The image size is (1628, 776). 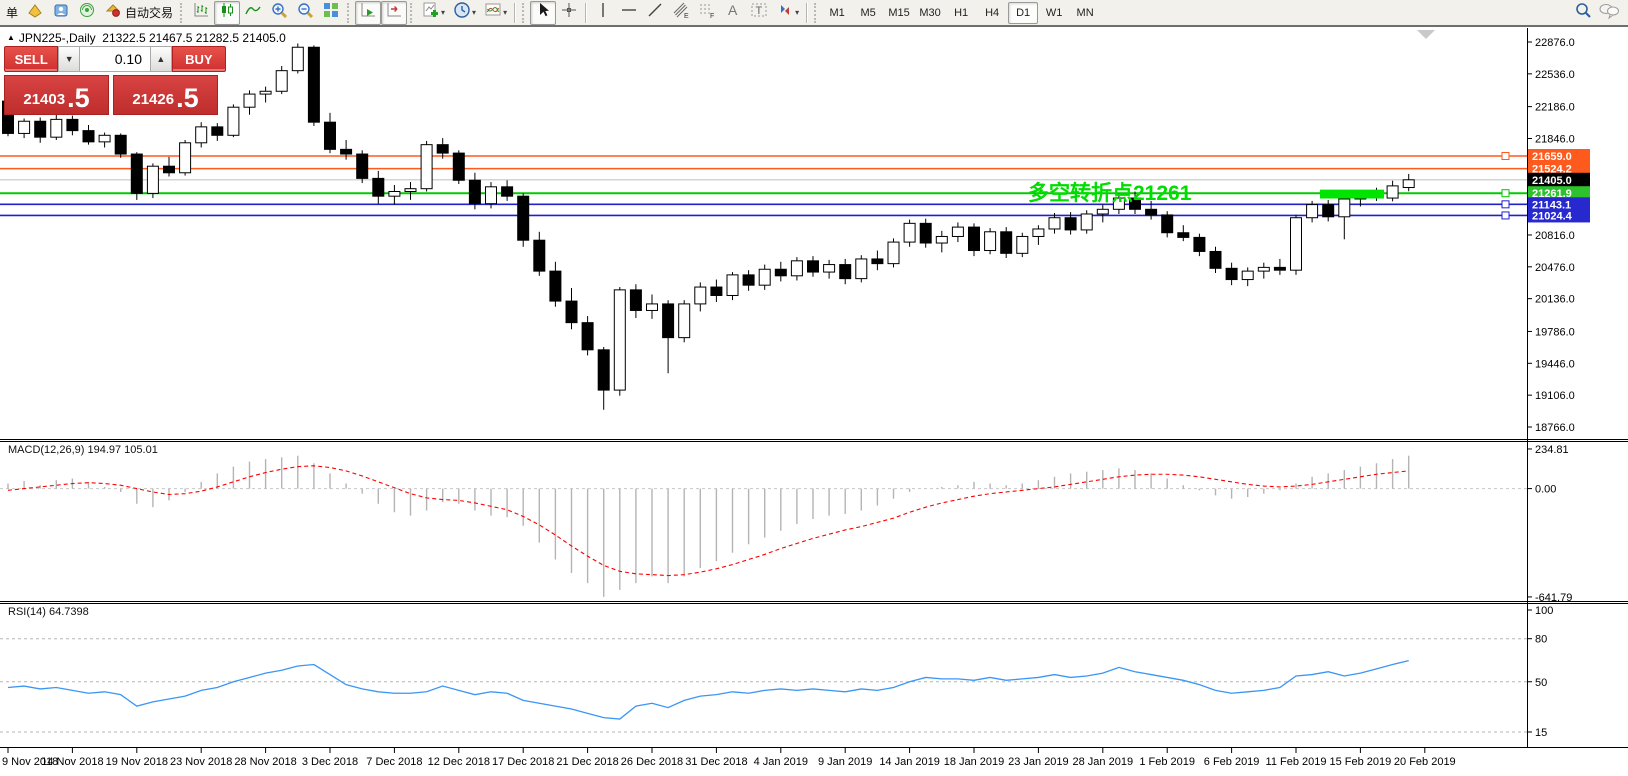 I want to click on bar-chart-button, so click(x=201, y=13).